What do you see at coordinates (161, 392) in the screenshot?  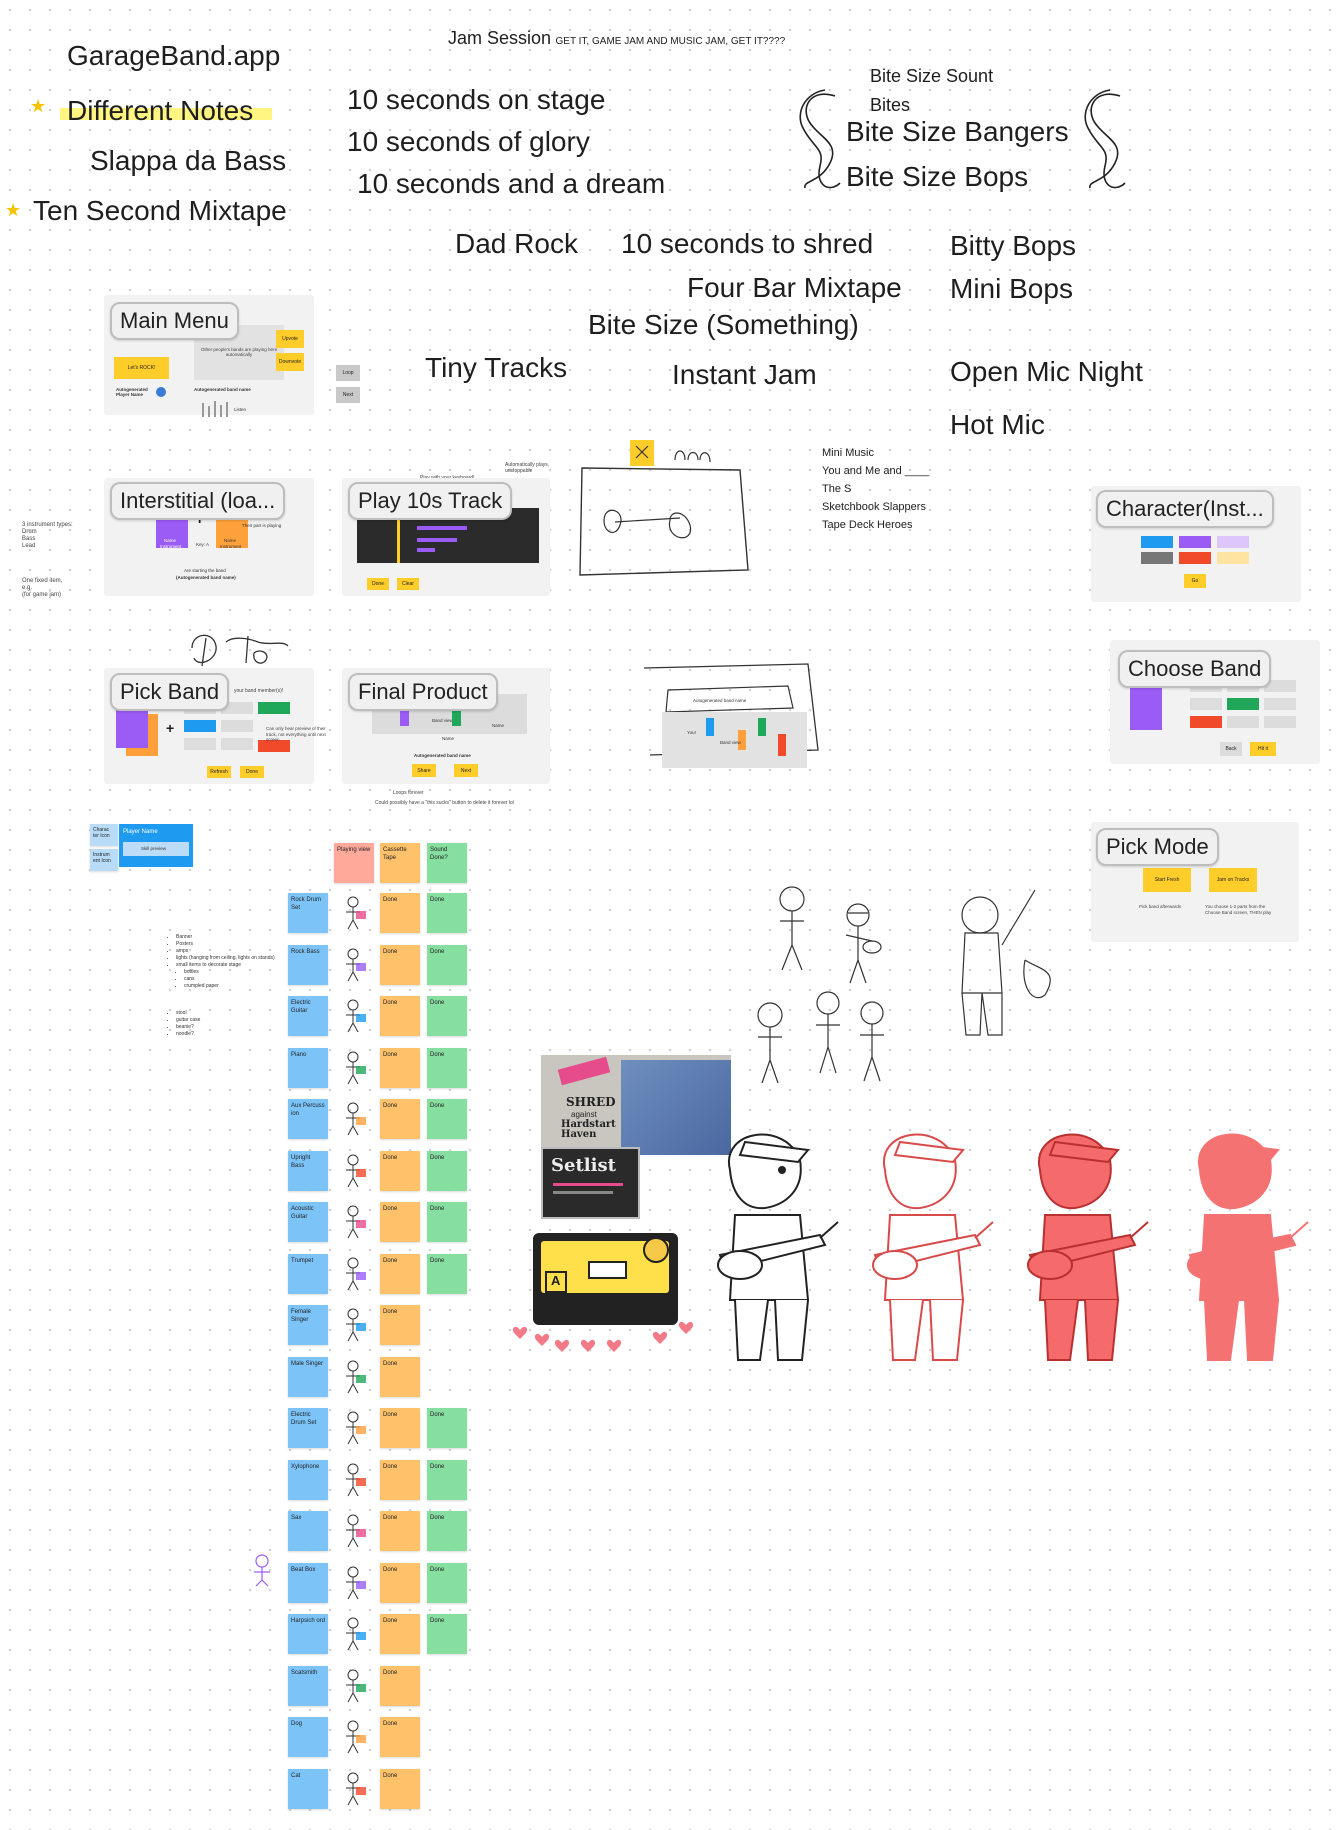 I see `avatar` at bounding box center [161, 392].